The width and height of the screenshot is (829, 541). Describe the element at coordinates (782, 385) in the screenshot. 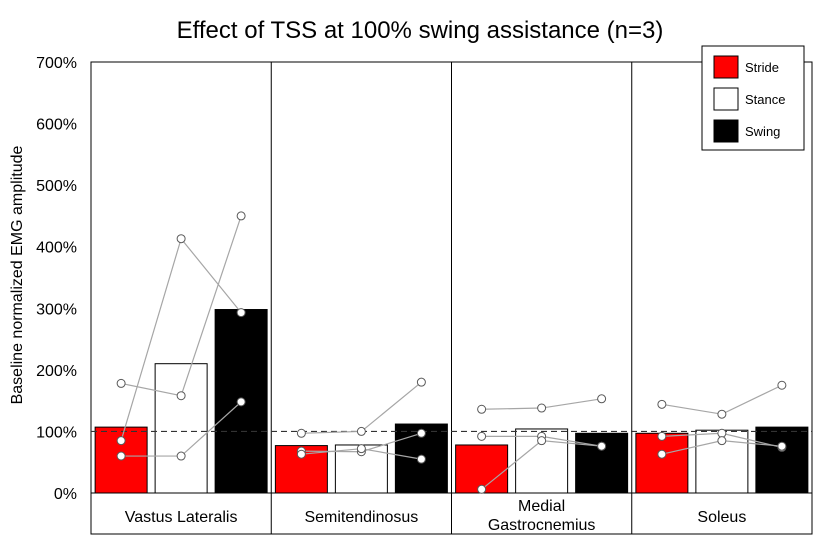

I see `subject-point-1-swing-soleus` at that location.